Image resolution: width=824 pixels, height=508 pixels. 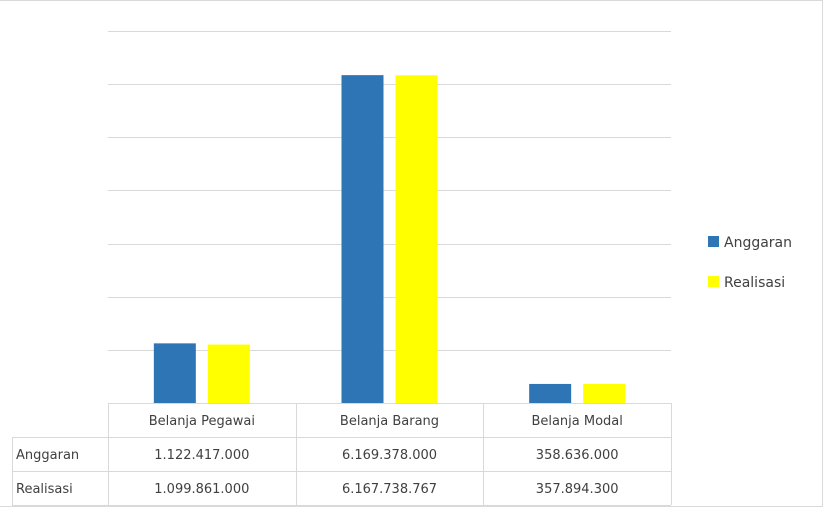 I want to click on table-row-label: Anggaran, so click(x=47, y=455).